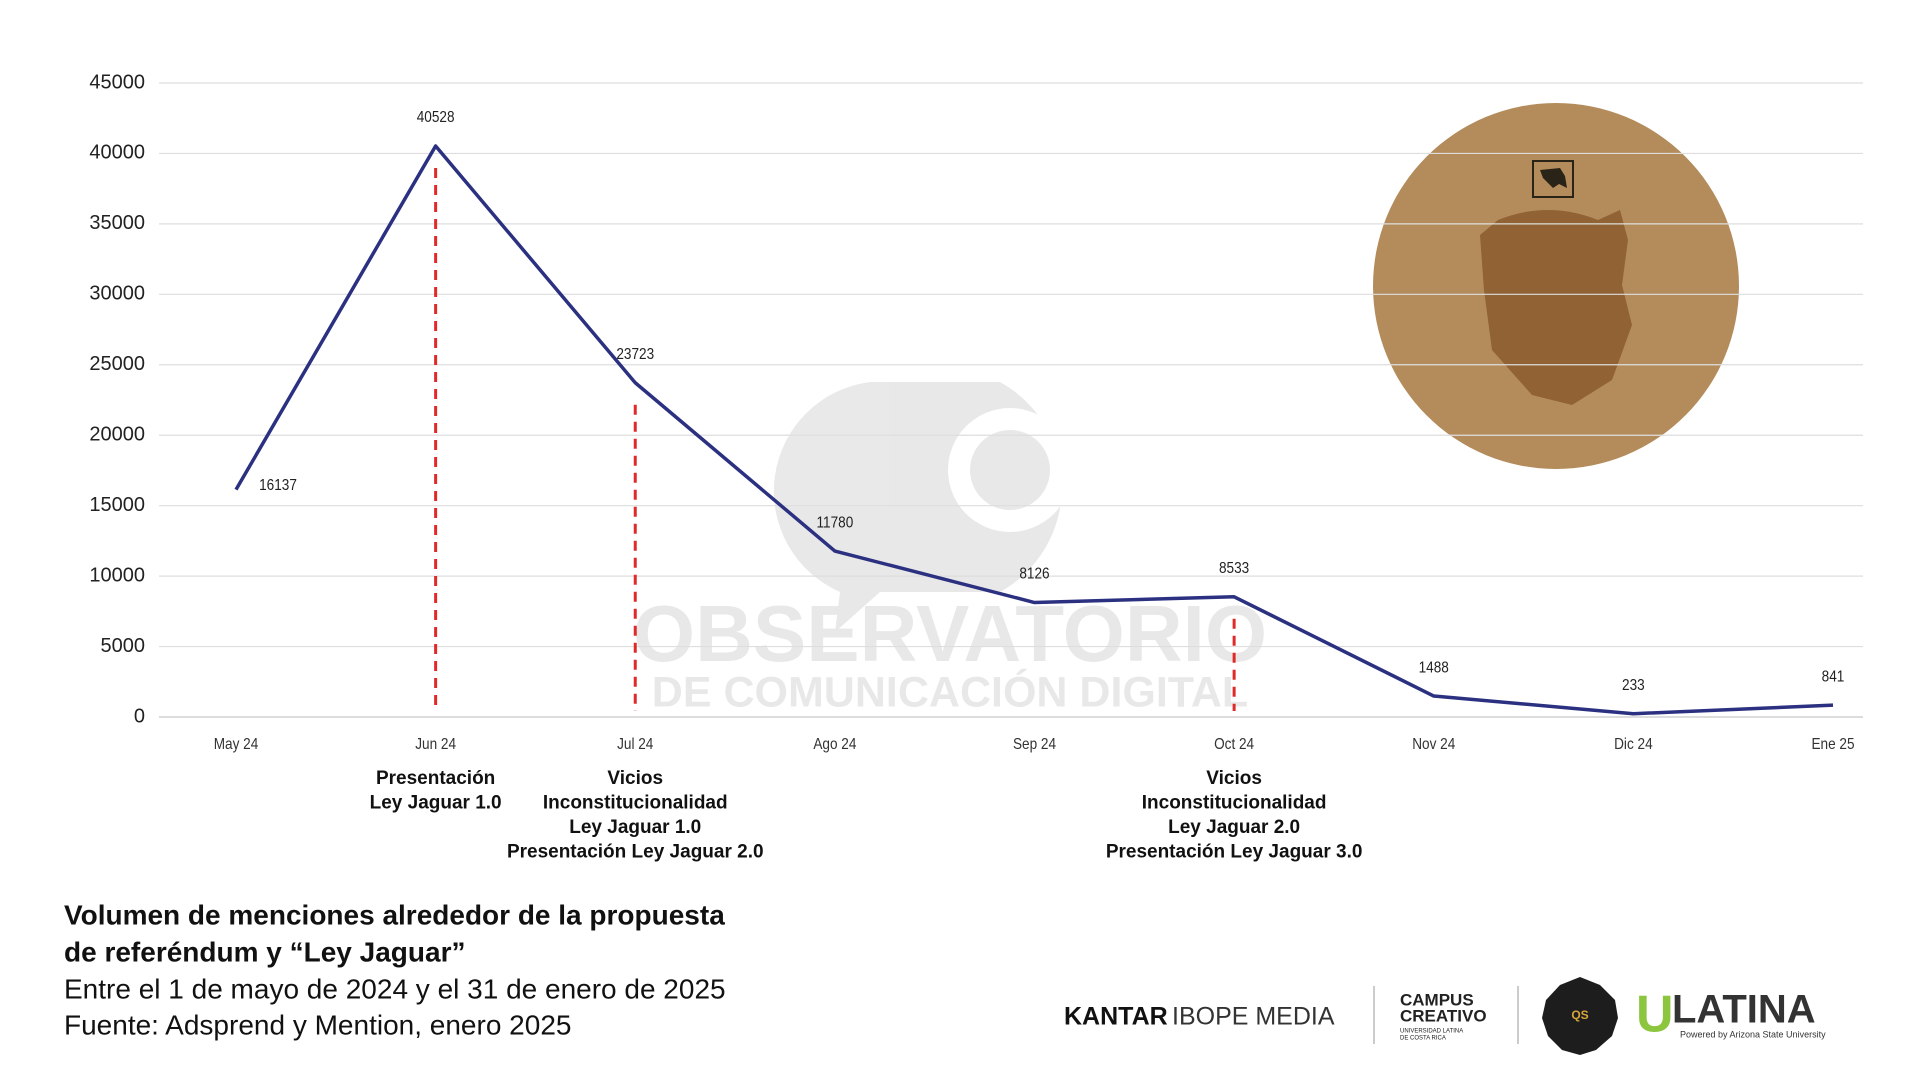 Image resolution: width=1920 pixels, height=1080 pixels. Describe the element at coordinates (117, 435) in the screenshot. I see `y-tick-label: 20000` at that location.